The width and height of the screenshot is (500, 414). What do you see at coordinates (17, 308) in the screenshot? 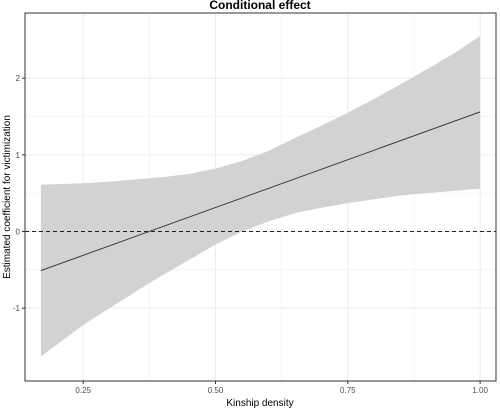
I see `y-tick-label: -1` at bounding box center [17, 308].